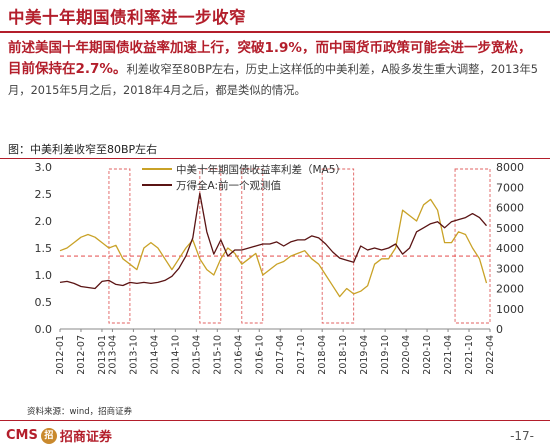 The height and width of the screenshot is (447, 550). Describe the element at coordinates (80, 412) in the screenshot. I see `data-source: 资料来源：wind，招商证券` at that location.